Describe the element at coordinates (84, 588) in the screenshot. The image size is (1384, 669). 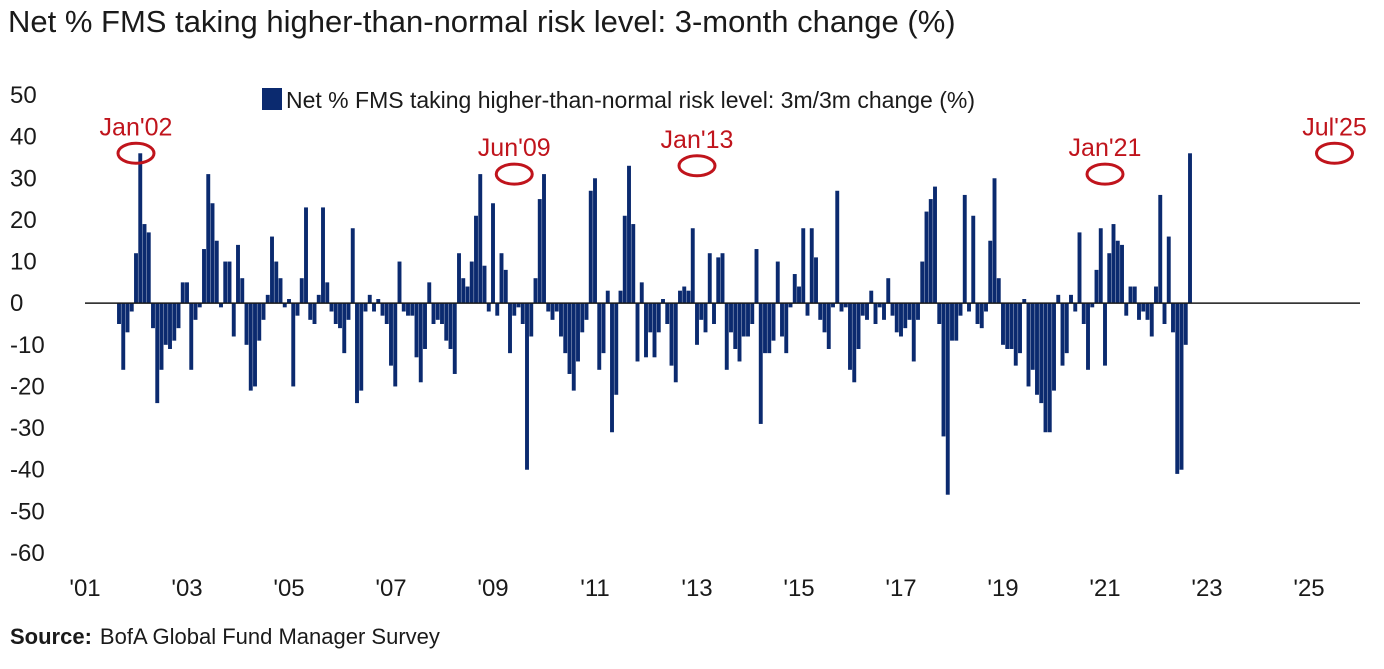
I see `x-tick-label: '01` at that location.